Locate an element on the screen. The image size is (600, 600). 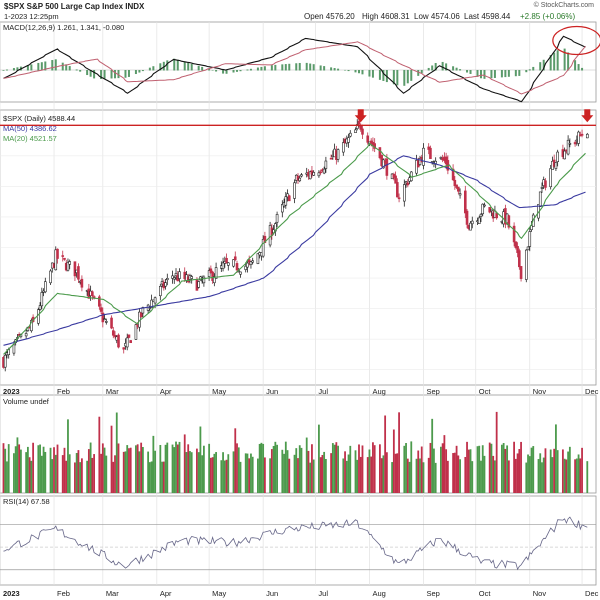
x-tick-label-bottom: Sep is located at coordinates (432, 593).